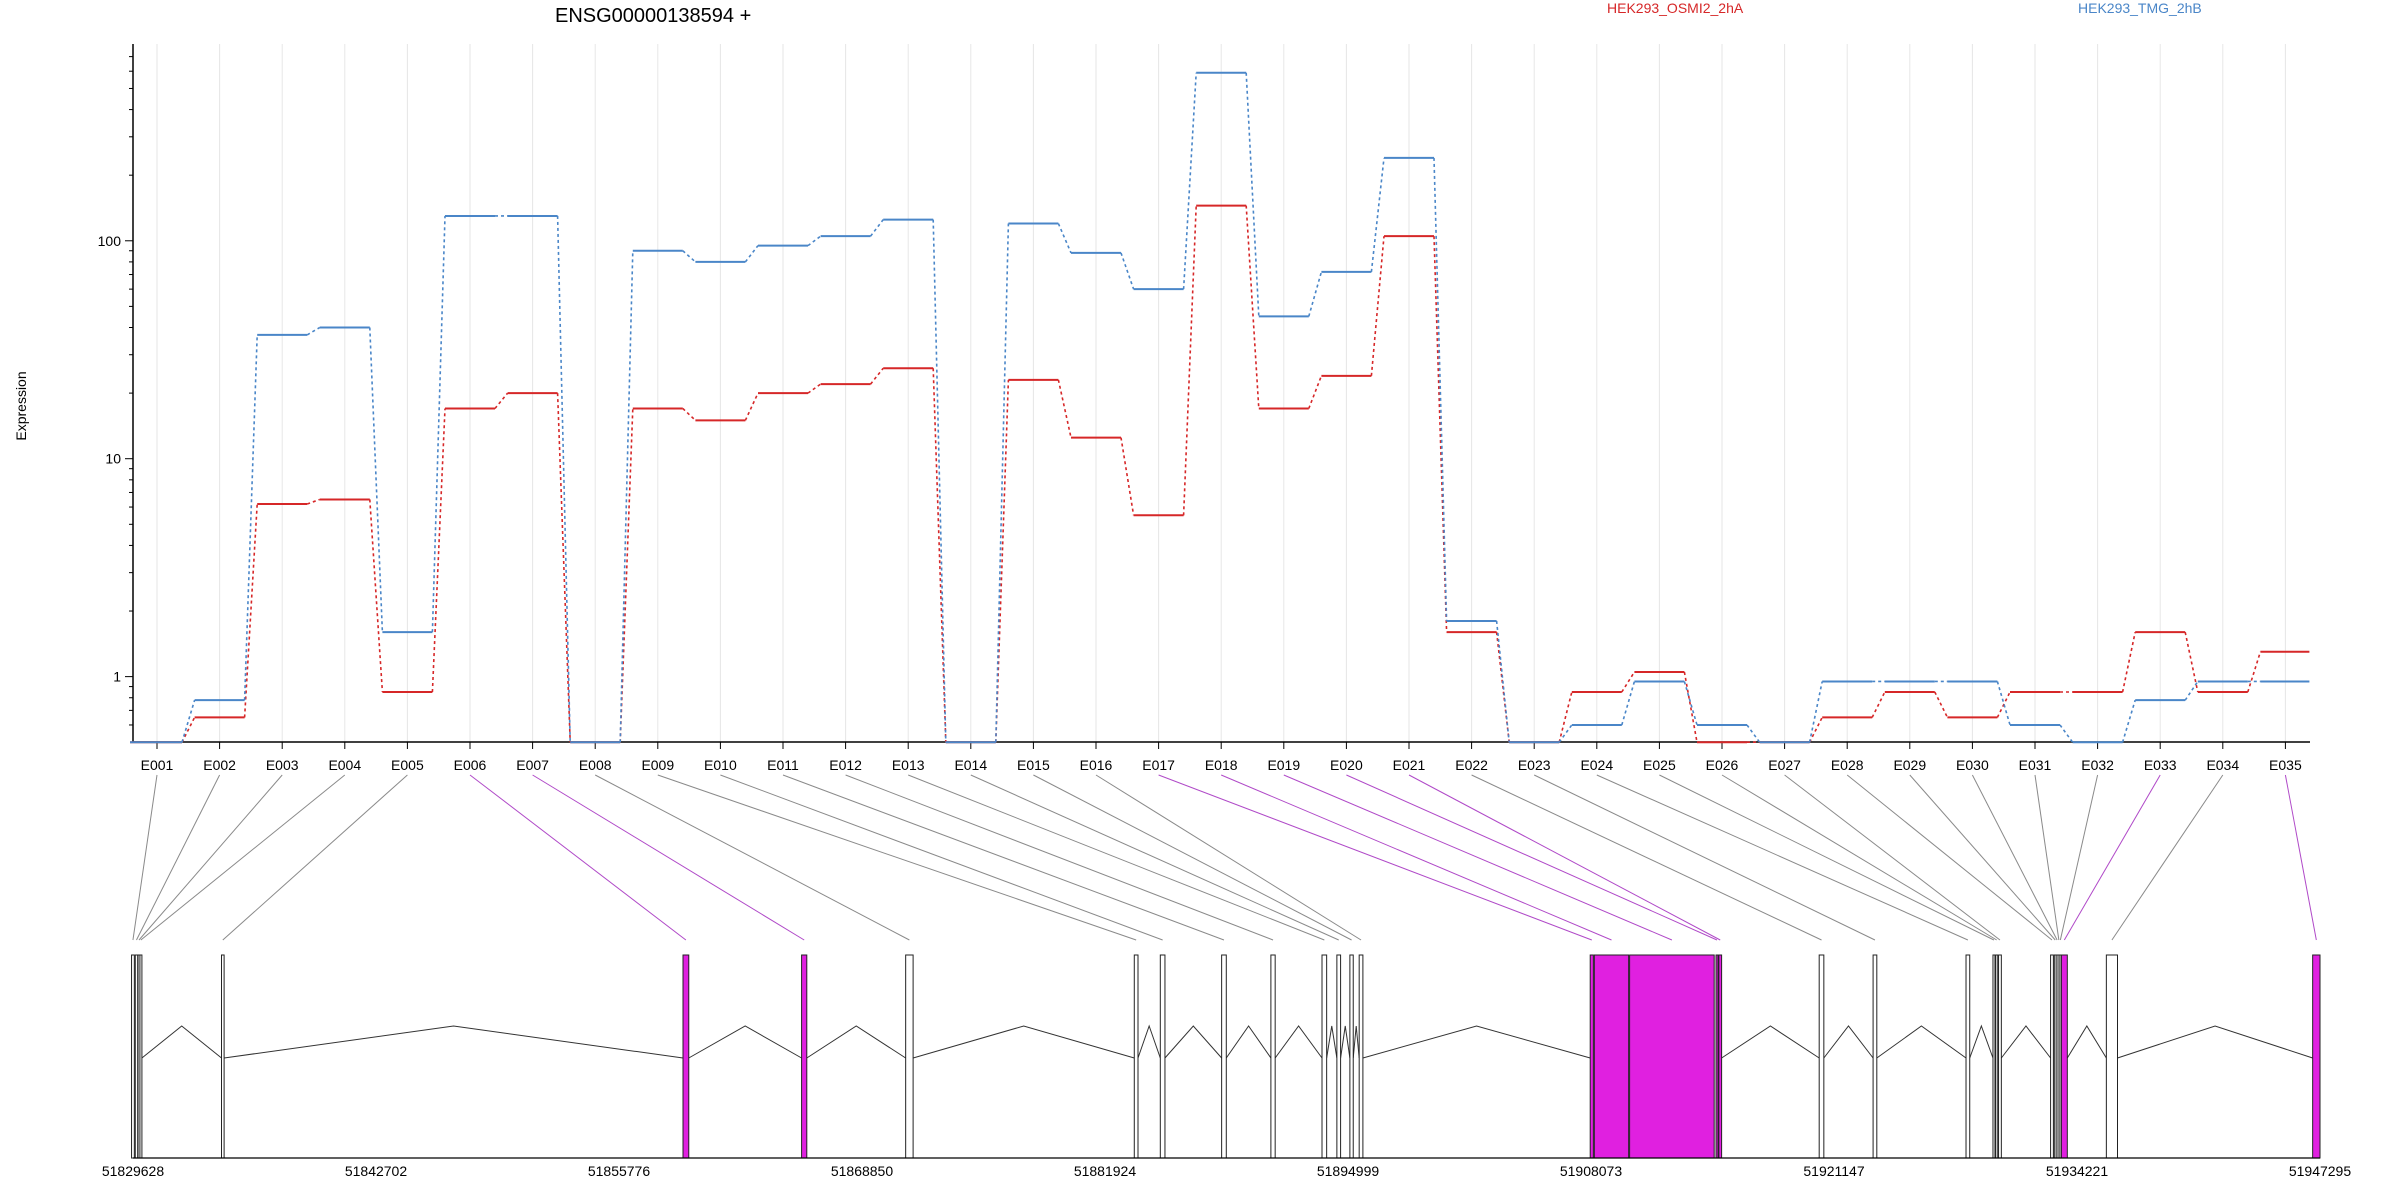 Image resolution: width=2400 pixels, height=1200 pixels. I want to click on exon-label-e003: E003, so click(282, 765).